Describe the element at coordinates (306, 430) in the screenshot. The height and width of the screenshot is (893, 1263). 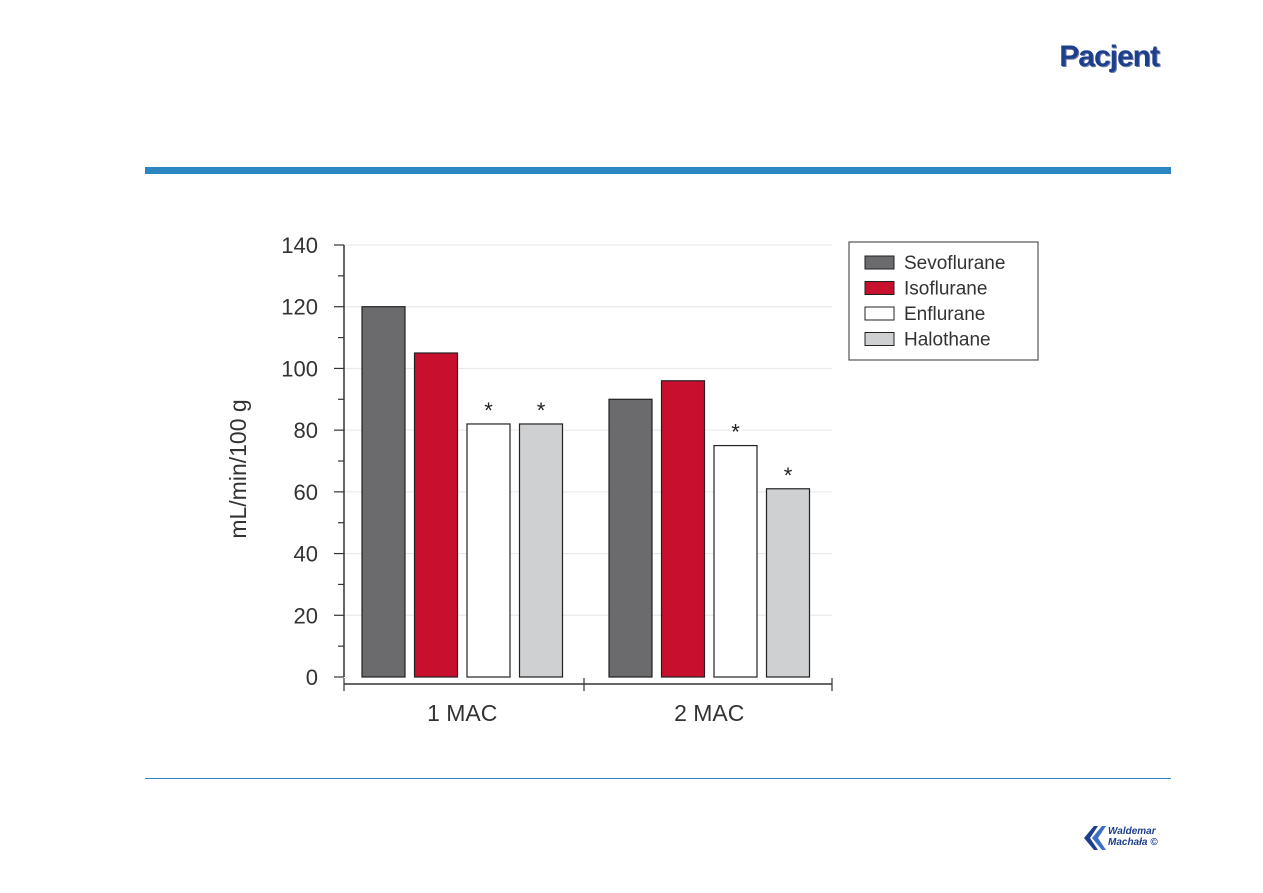
I see `y-tick-label: 80` at that location.